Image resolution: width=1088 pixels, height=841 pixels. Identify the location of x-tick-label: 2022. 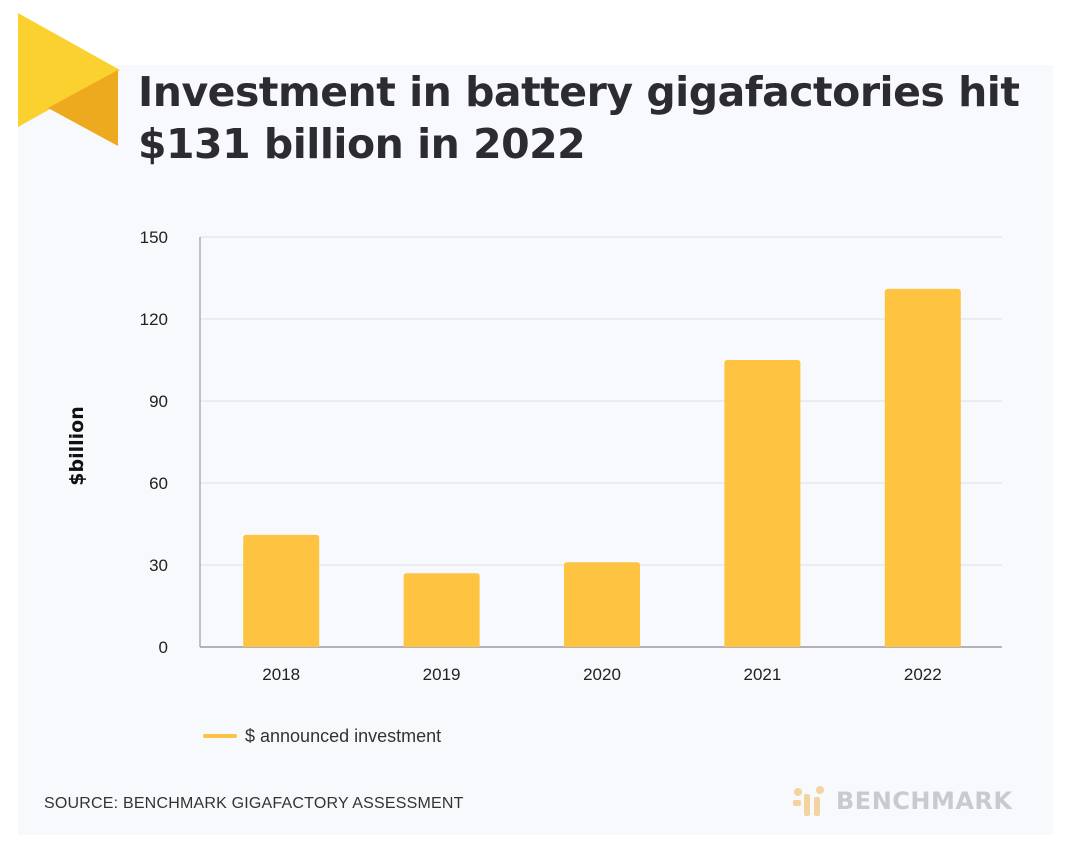
(923, 674).